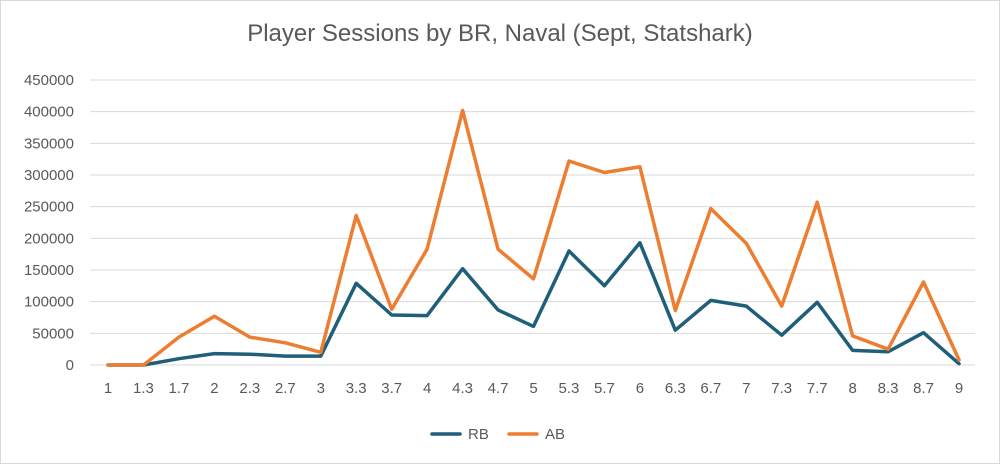 The image size is (1000, 464). Describe the element at coordinates (781, 388) in the screenshot. I see `x-tick-label: 7.3` at that location.